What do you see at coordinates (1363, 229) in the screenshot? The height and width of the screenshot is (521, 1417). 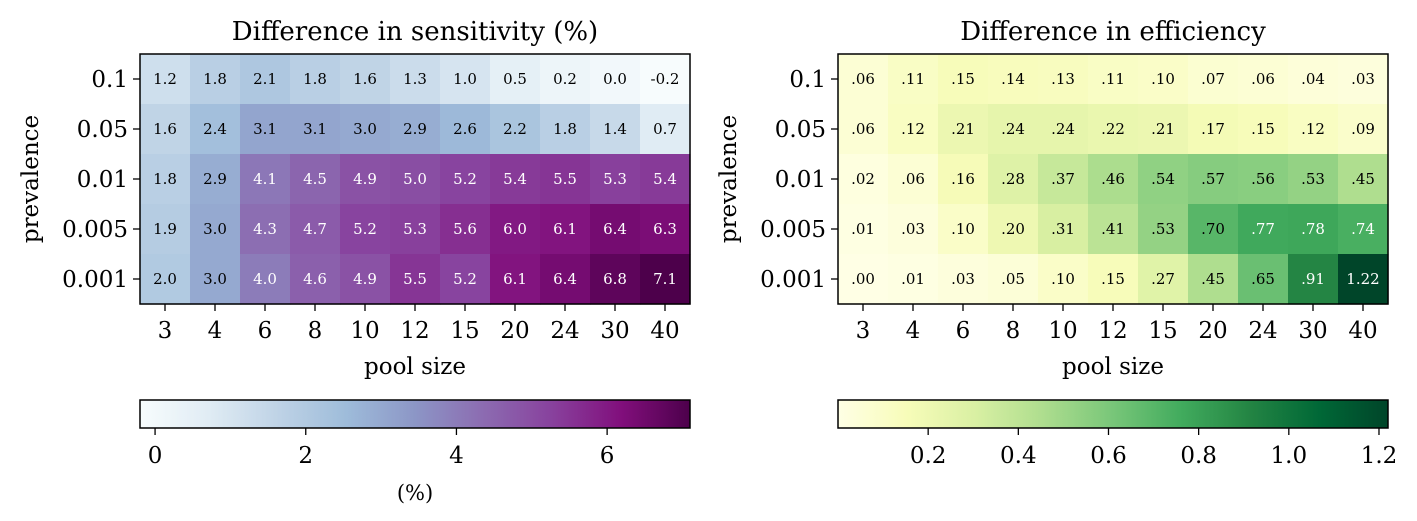 I see `cell-label: .74` at bounding box center [1363, 229].